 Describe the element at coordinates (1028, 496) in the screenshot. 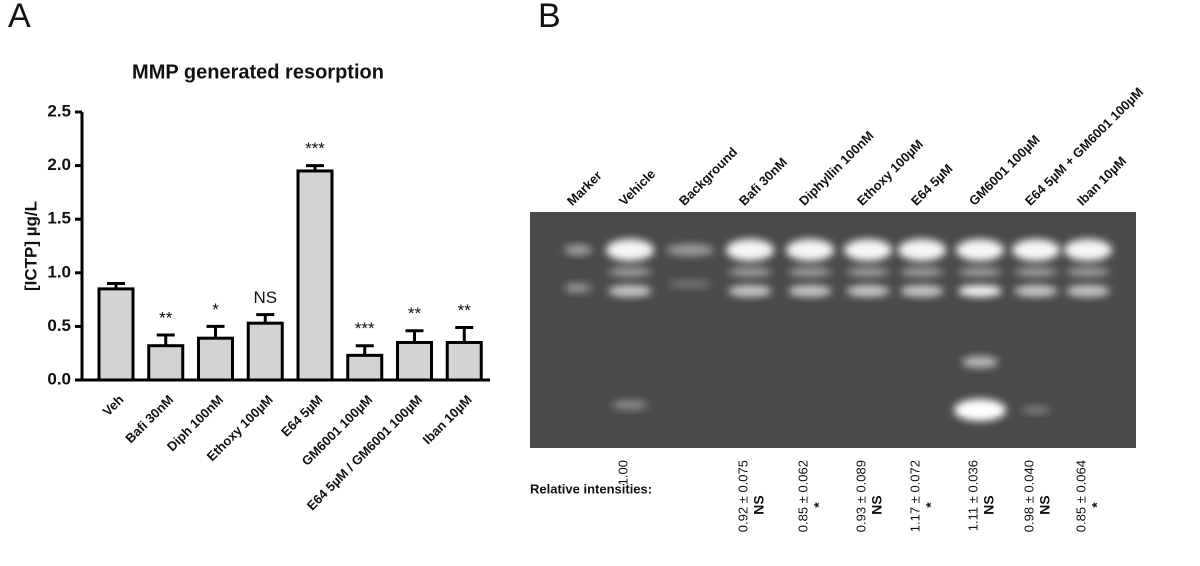

I see `intensity-value: 0.98 ± 0.040` at that location.